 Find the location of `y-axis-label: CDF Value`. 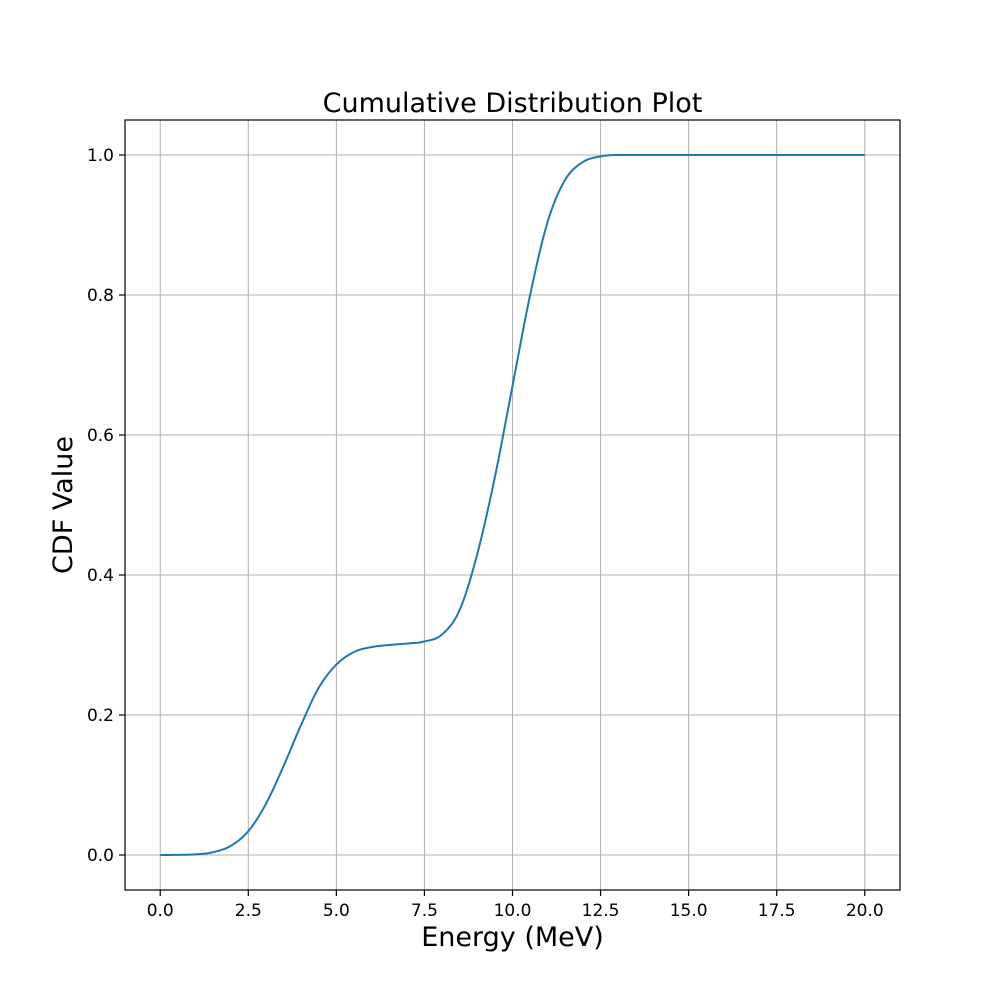

y-axis-label: CDF Value is located at coordinates (63, 505).